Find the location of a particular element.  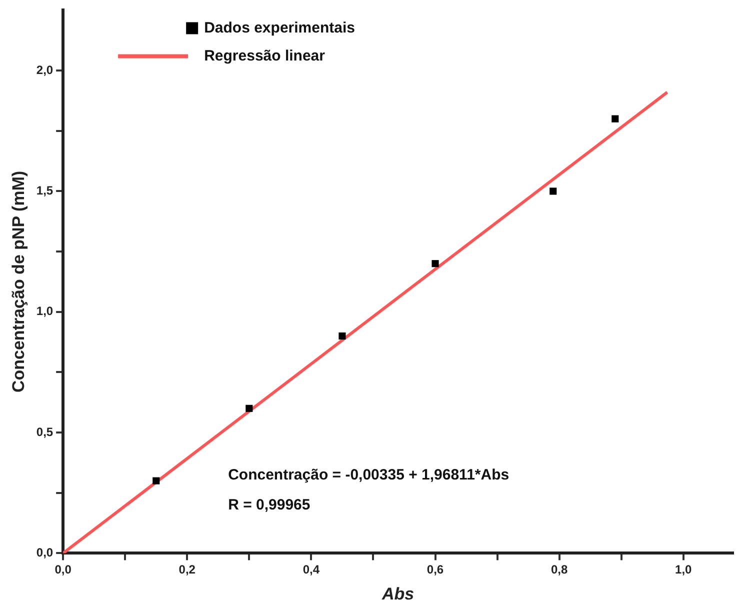

x-tick-label: 0,2 is located at coordinates (187, 569).